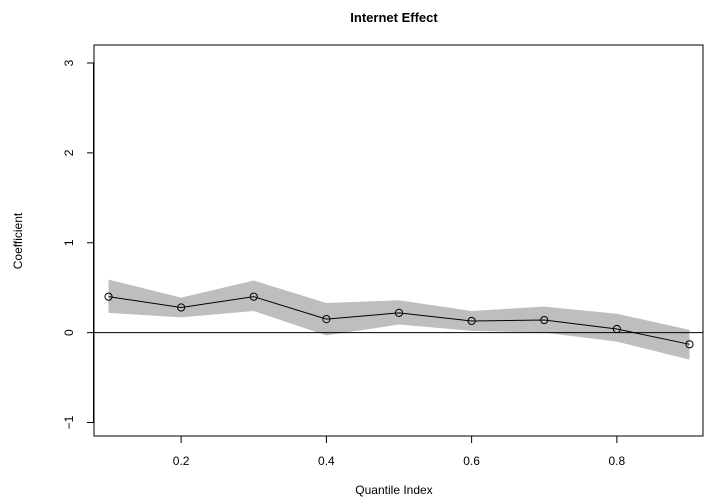 Image resolution: width=704 pixels, height=502 pixels. I want to click on y-axis-label: Coefficient, so click(18, 240).